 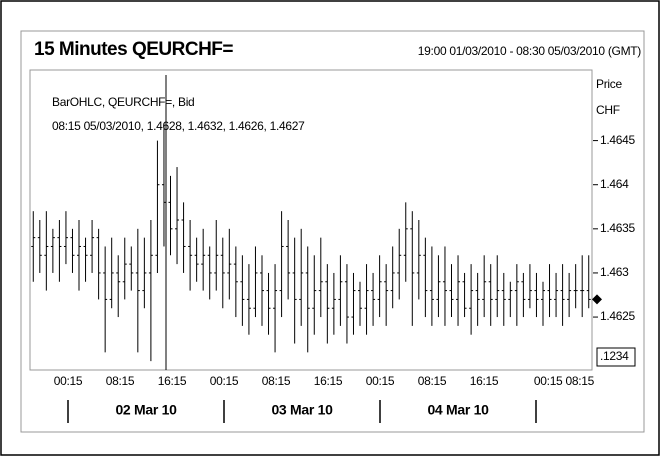 I want to click on date-label: 03 Mar 10, so click(x=302, y=410).